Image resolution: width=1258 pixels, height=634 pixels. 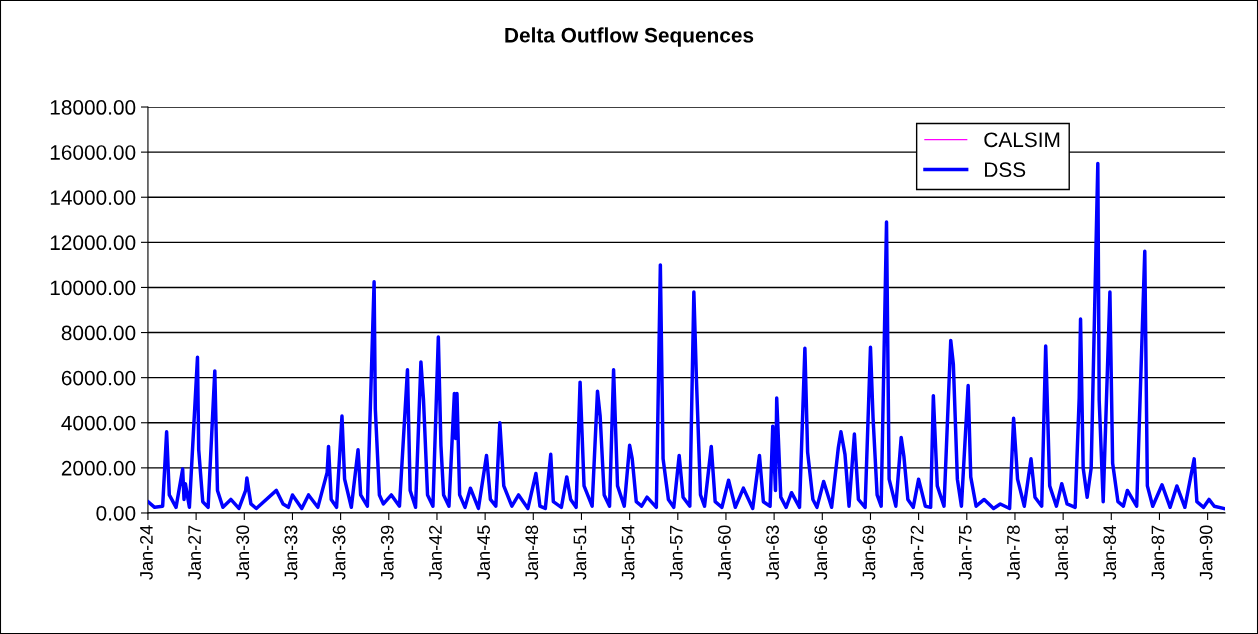 I want to click on x-tick-label: Jan-84, so click(x=1110, y=552).